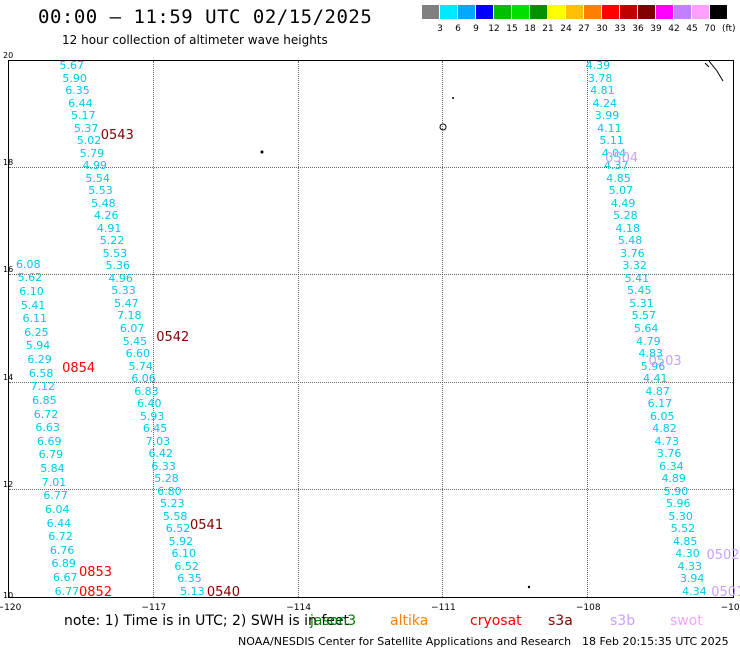  Describe the element at coordinates (686, 621) in the screenshot. I see `legend-entry-swot: swot` at that location.